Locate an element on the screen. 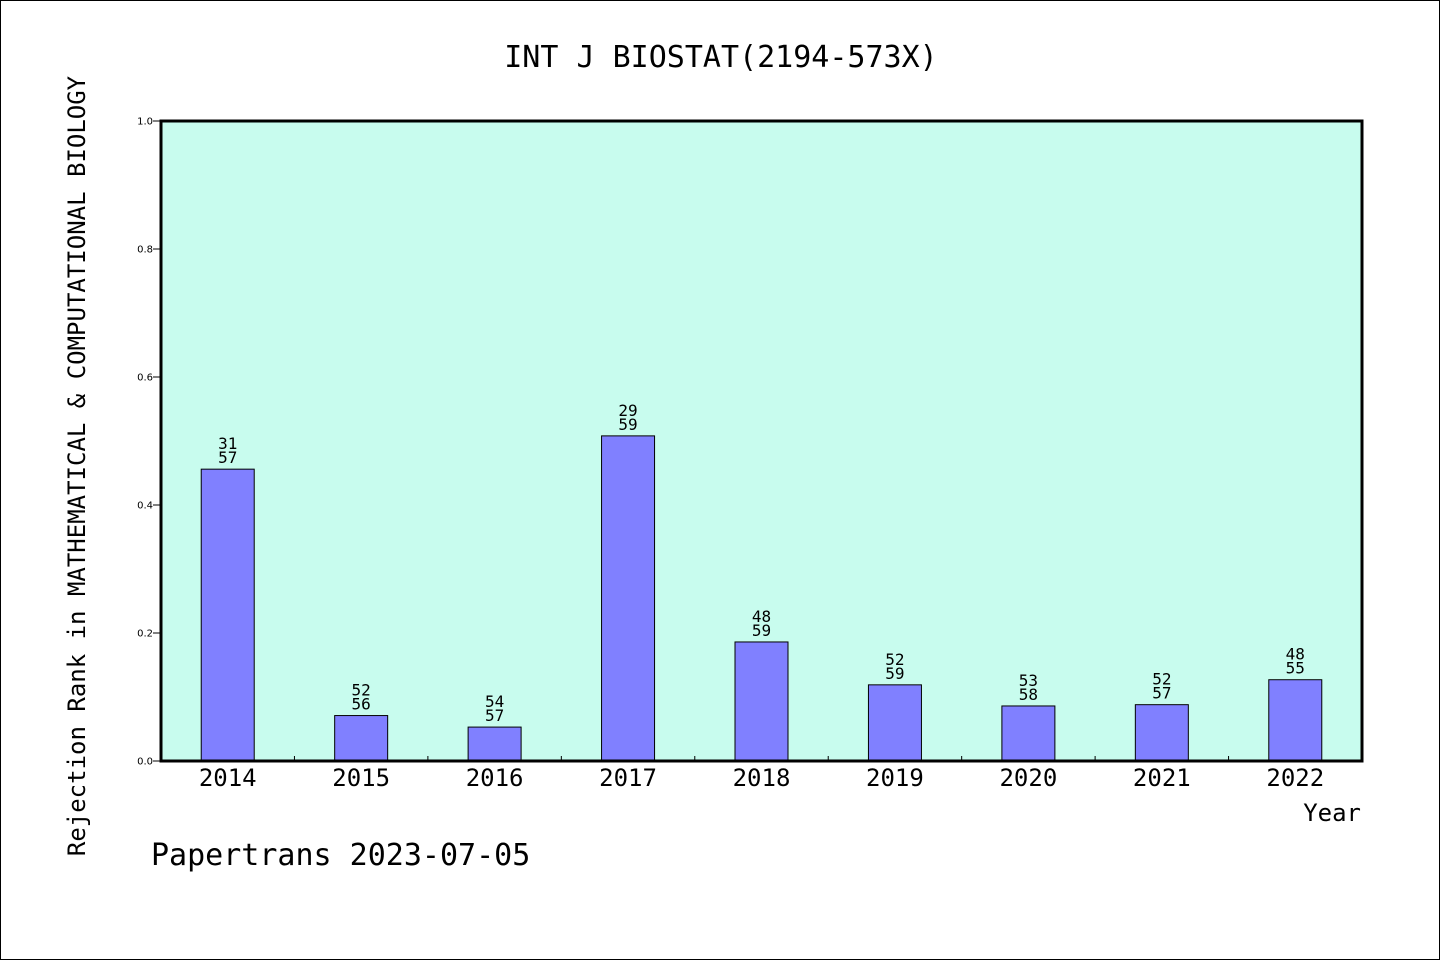  y-tick-label: 0.2 is located at coordinates (145, 634).